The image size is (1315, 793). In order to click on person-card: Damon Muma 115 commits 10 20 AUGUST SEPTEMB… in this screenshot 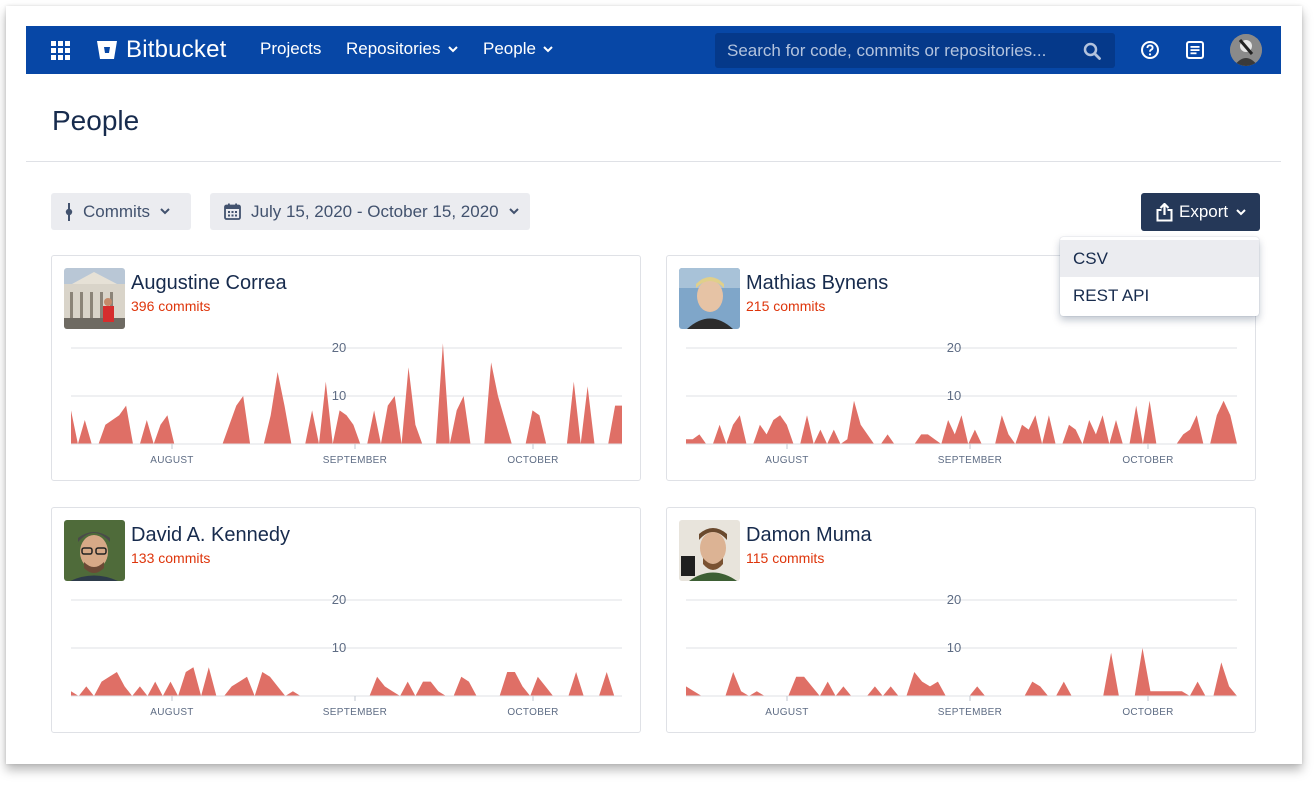, I will do `click(961, 620)`.